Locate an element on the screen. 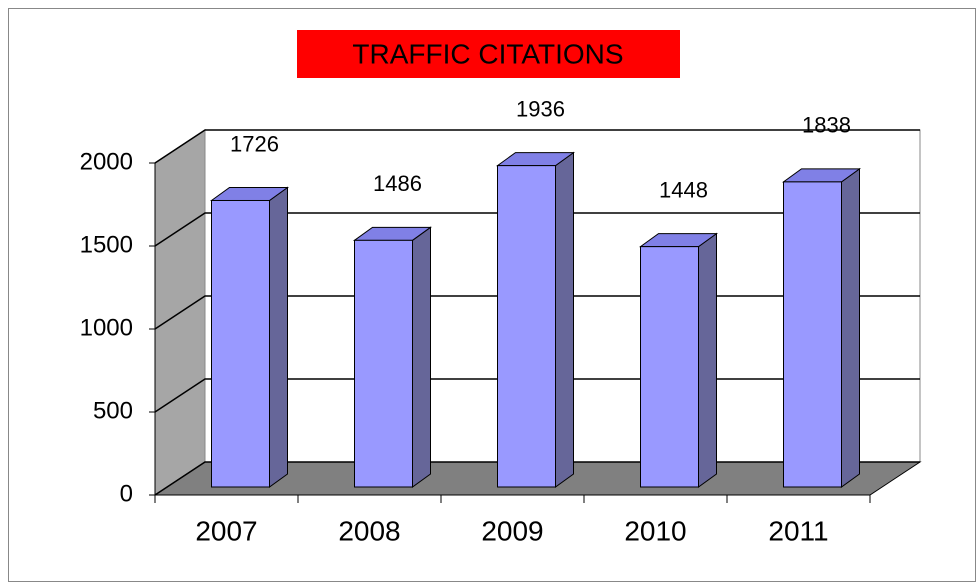  y-tick-label: 0 is located at coordinates (126, 493).